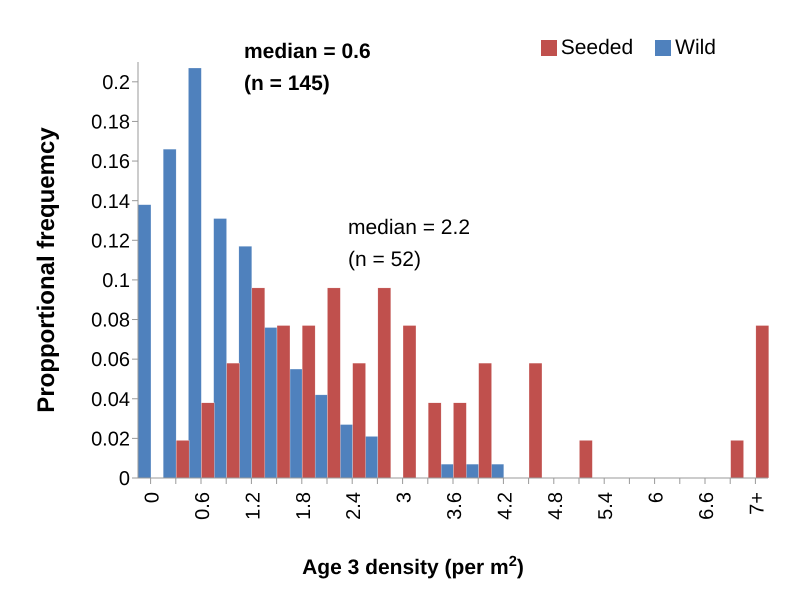 This screenshot has width=796, height=604. What do you see at coordinates (203, 506) in the screenshot?
I see `x-tick-label: 0.6` at bounding box center [203, 506].